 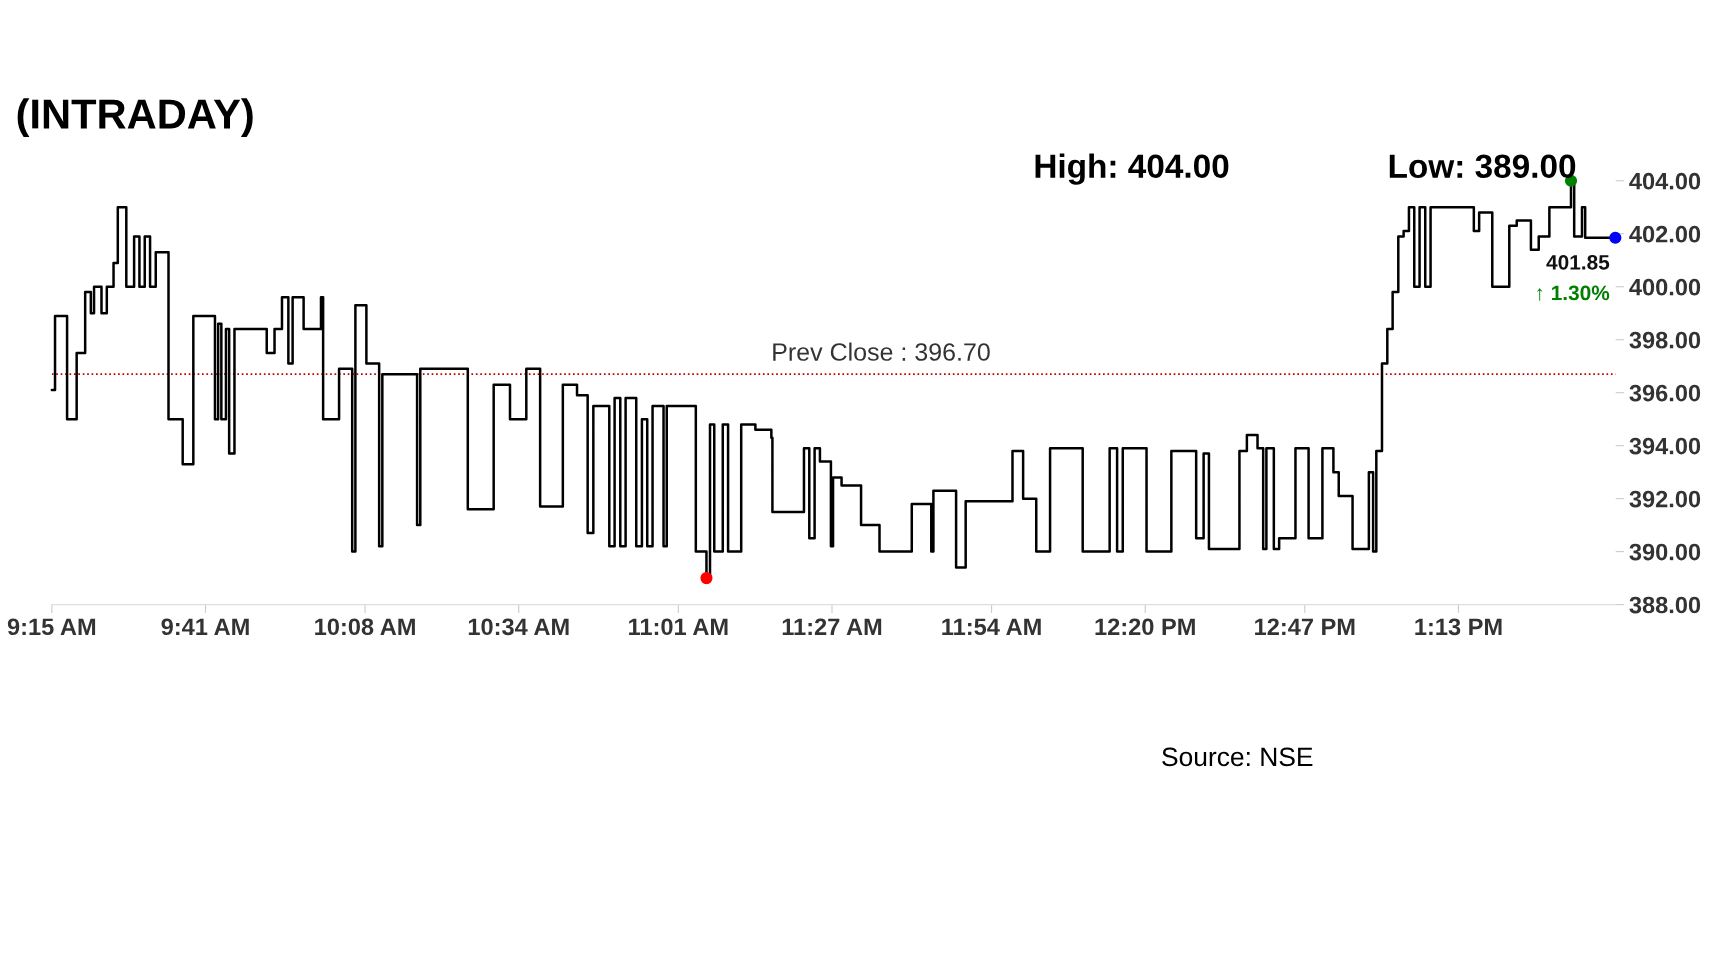 I want to click on chart-title: (INTRADAY), so click(x=135, y=118).